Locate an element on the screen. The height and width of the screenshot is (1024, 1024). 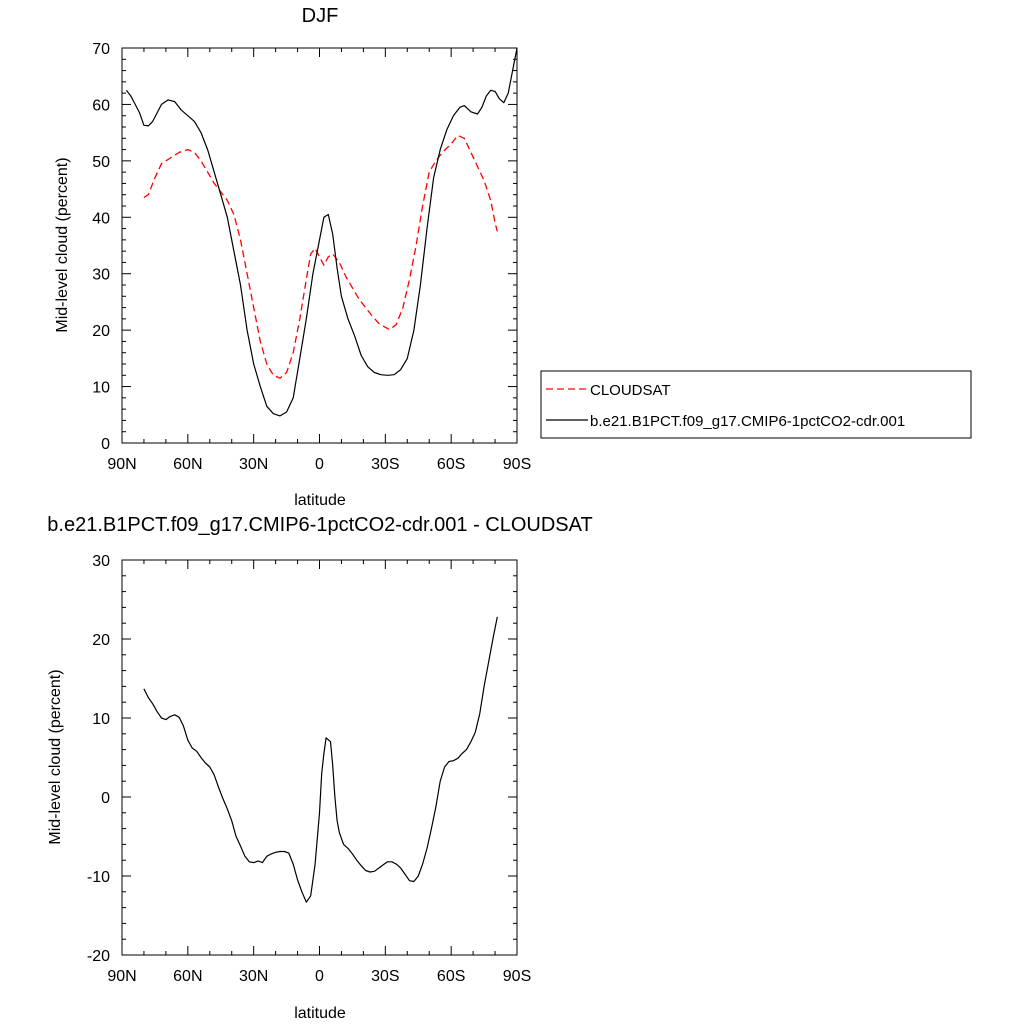
y-tick-label: 60 is located at coordinates (101, 105).